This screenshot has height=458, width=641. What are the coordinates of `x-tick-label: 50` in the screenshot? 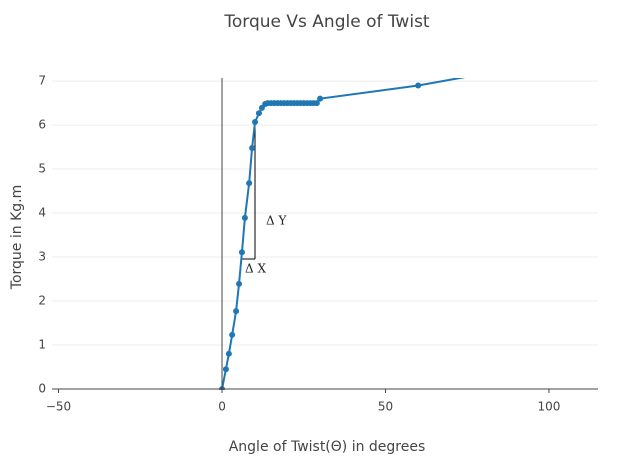 It's located at (385, 407).